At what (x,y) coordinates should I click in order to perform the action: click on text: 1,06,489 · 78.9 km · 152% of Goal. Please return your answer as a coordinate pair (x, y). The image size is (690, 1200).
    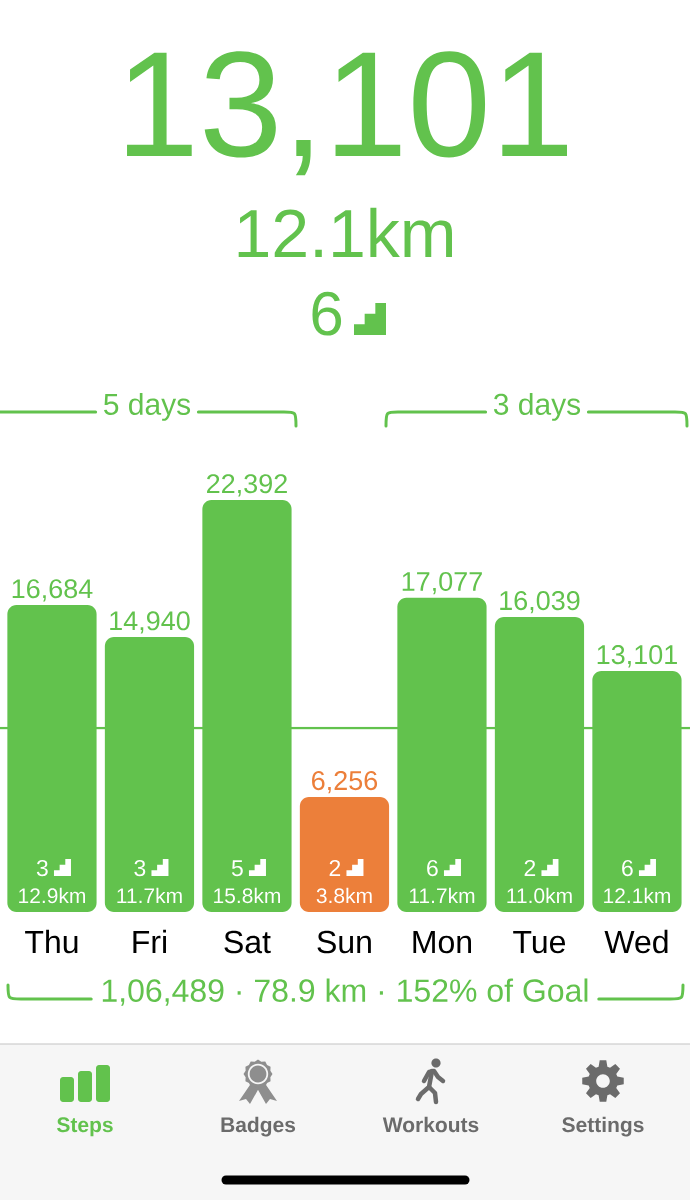
    Looking at the image, I should click on (345, 992).